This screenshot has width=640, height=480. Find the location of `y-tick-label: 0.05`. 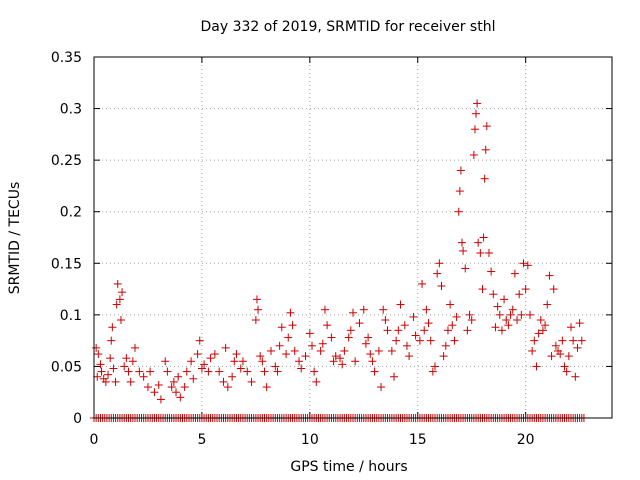

y-tick-label: 0.05 is located at coordinates (66, 367).